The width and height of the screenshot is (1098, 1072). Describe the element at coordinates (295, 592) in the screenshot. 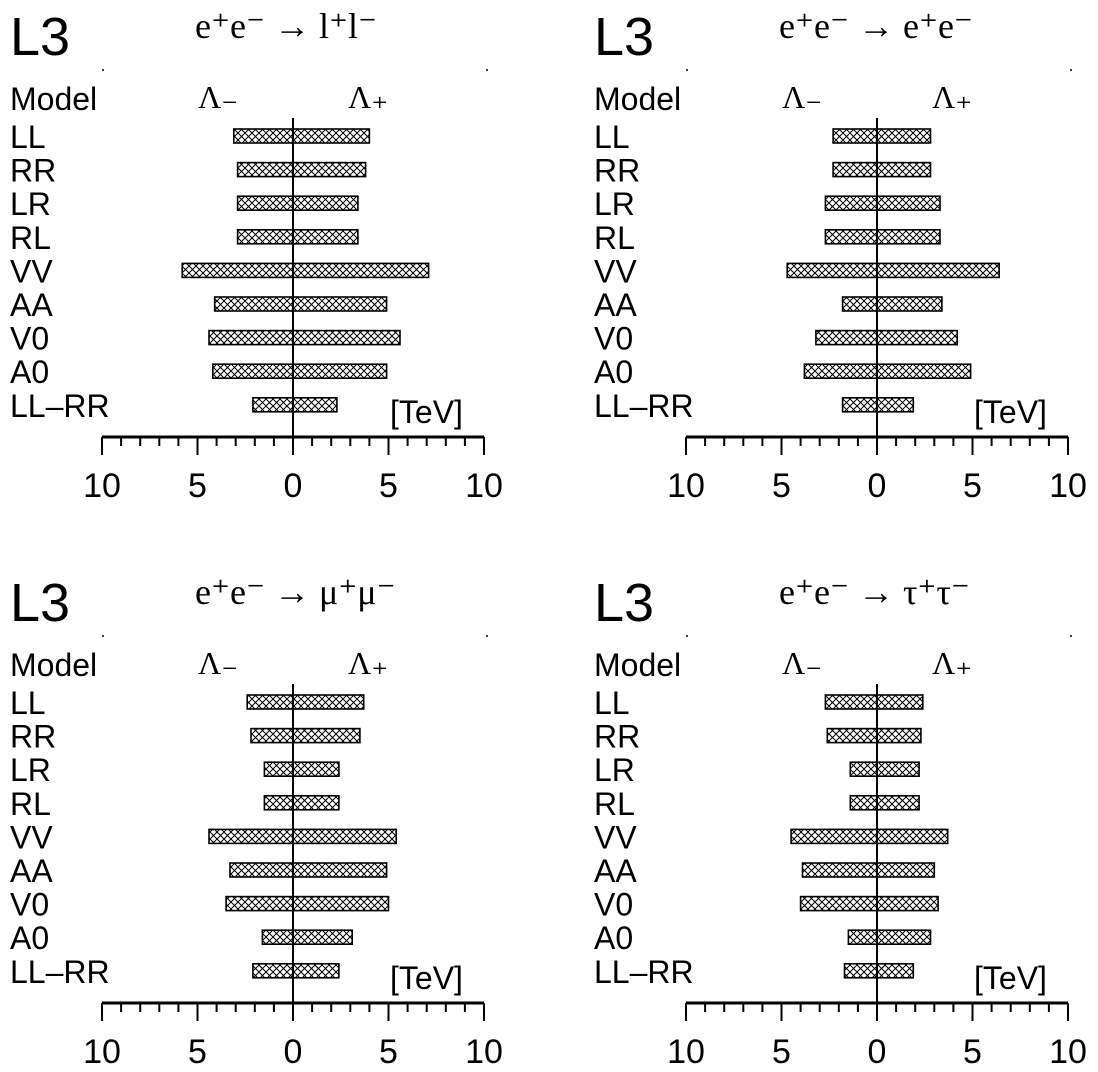

I see `chart-title: e⁺e⁻ → μ⁺μ⁻` at that location.